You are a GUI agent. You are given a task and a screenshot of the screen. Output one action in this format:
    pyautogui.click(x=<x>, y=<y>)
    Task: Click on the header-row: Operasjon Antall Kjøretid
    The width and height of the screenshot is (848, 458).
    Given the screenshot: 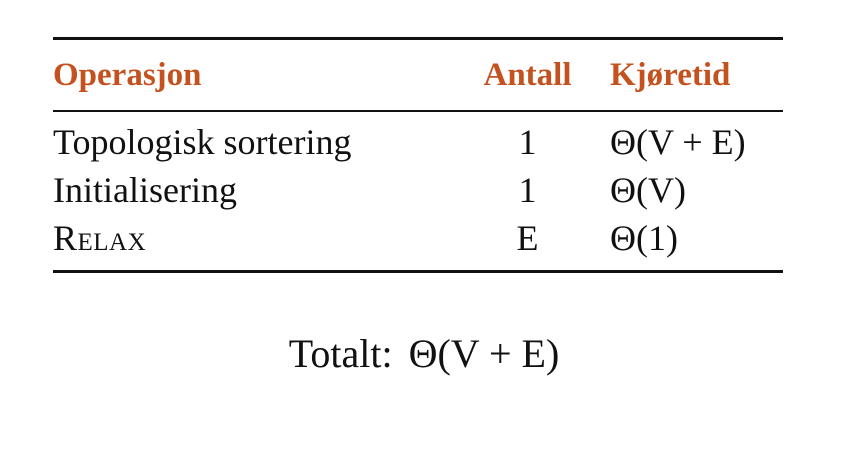 What is the action you would take?
    pyautogui.click(x=418, y=75)
    